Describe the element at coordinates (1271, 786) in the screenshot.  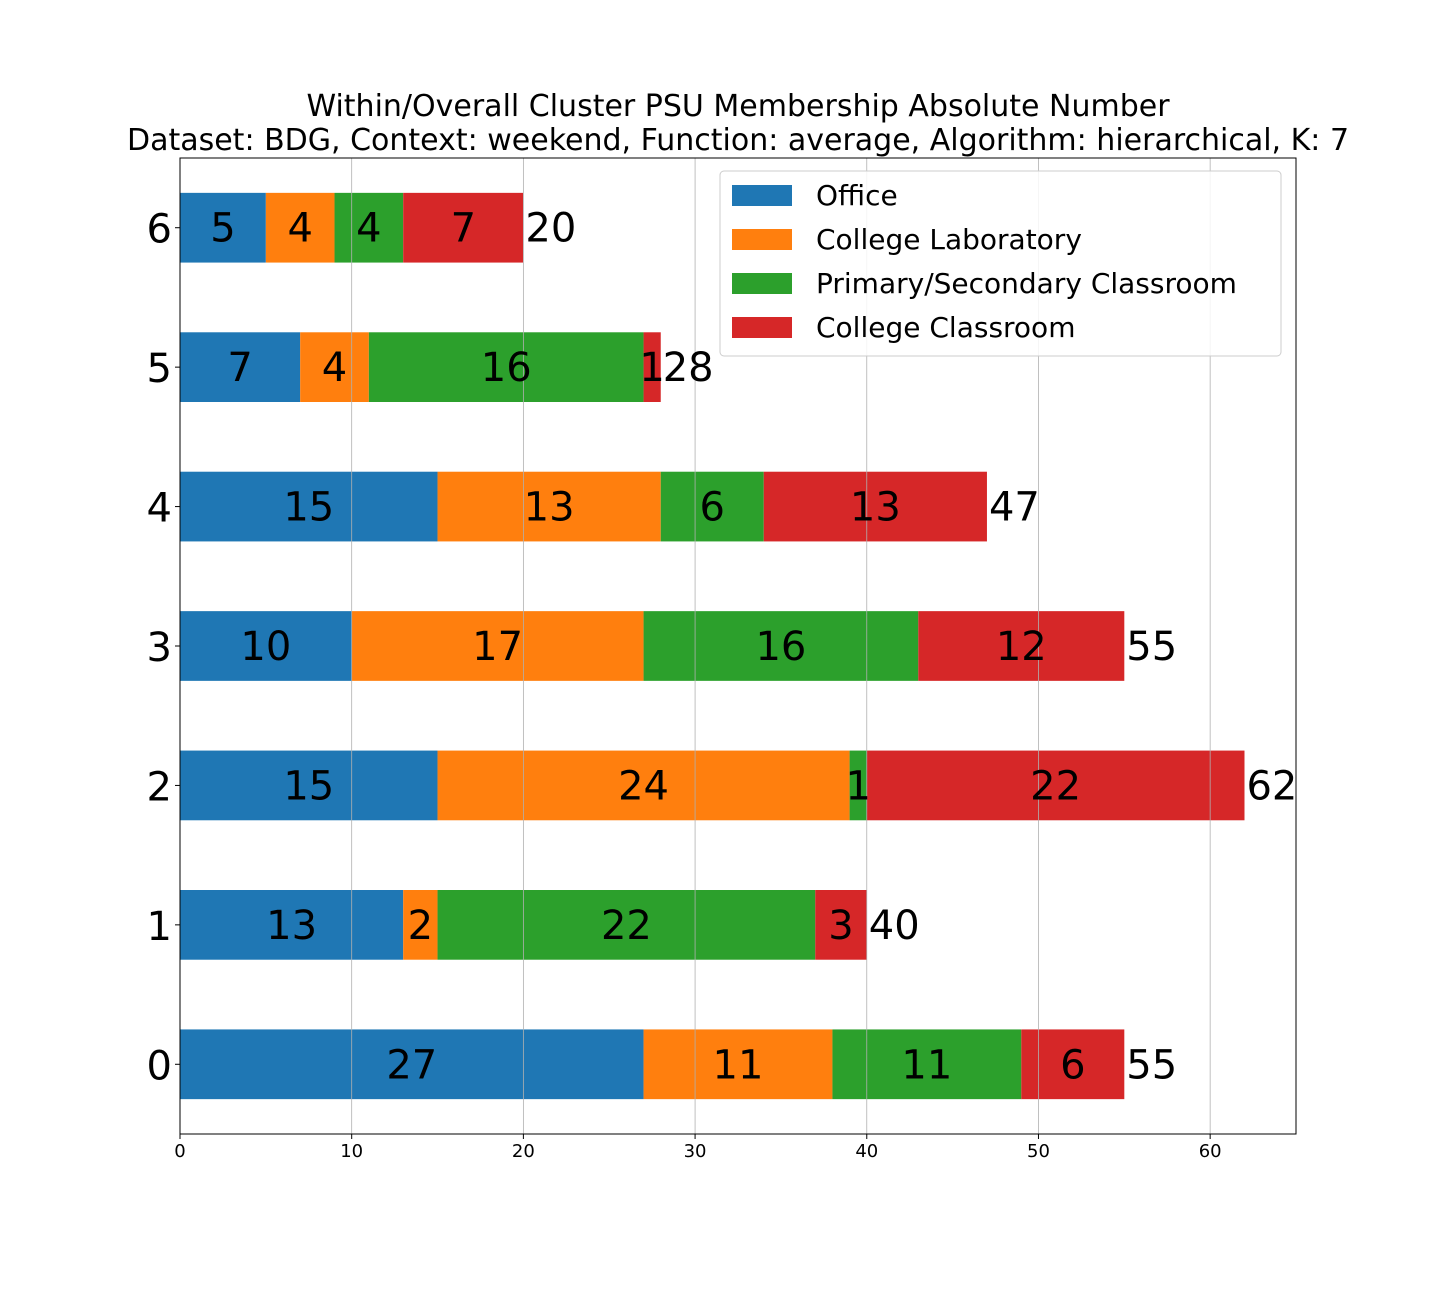
I see `total-label: 62` at that location.